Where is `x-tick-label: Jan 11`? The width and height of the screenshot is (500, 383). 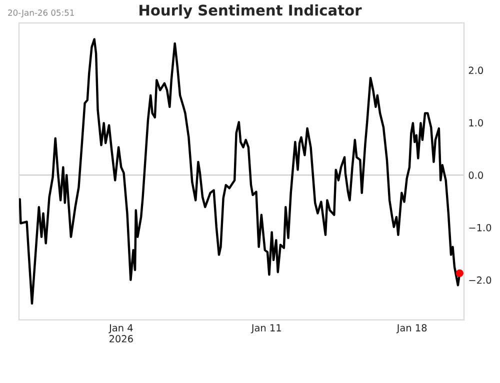 x-tick-label: Jan 11 is located at coordinates (265, 329).